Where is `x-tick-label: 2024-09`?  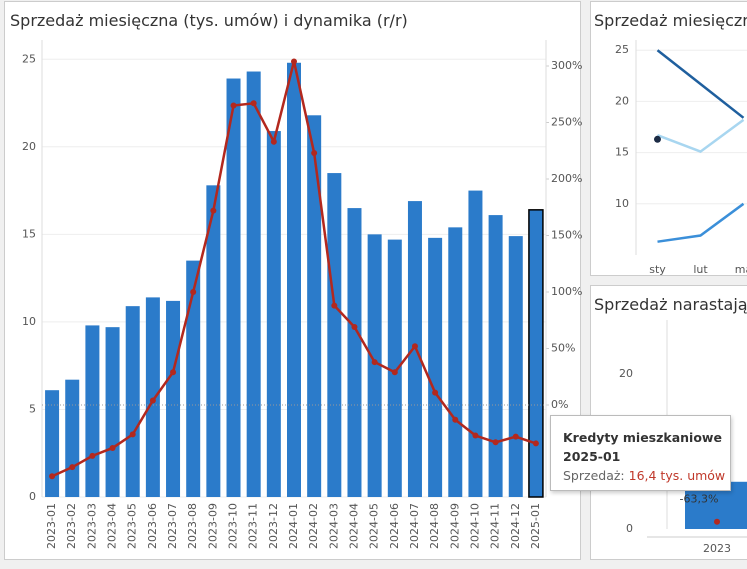 x-tick-label: 2024-09 is located at coordinates (454, 526).